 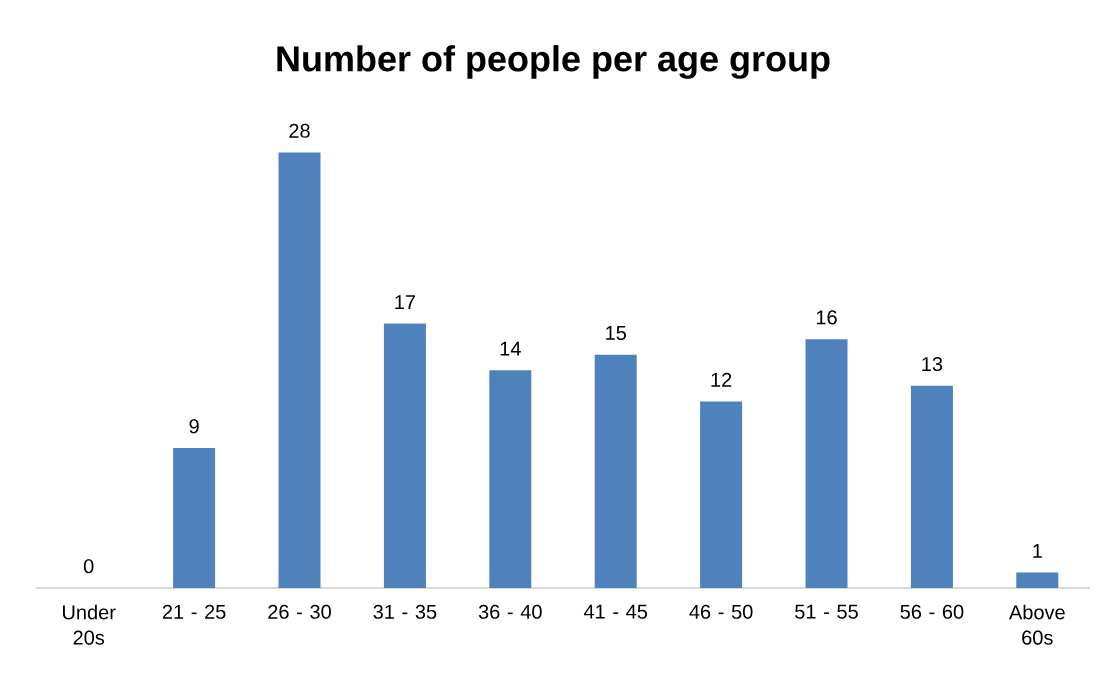 I want to click on data-label: 14, so click(x=510, y=348).